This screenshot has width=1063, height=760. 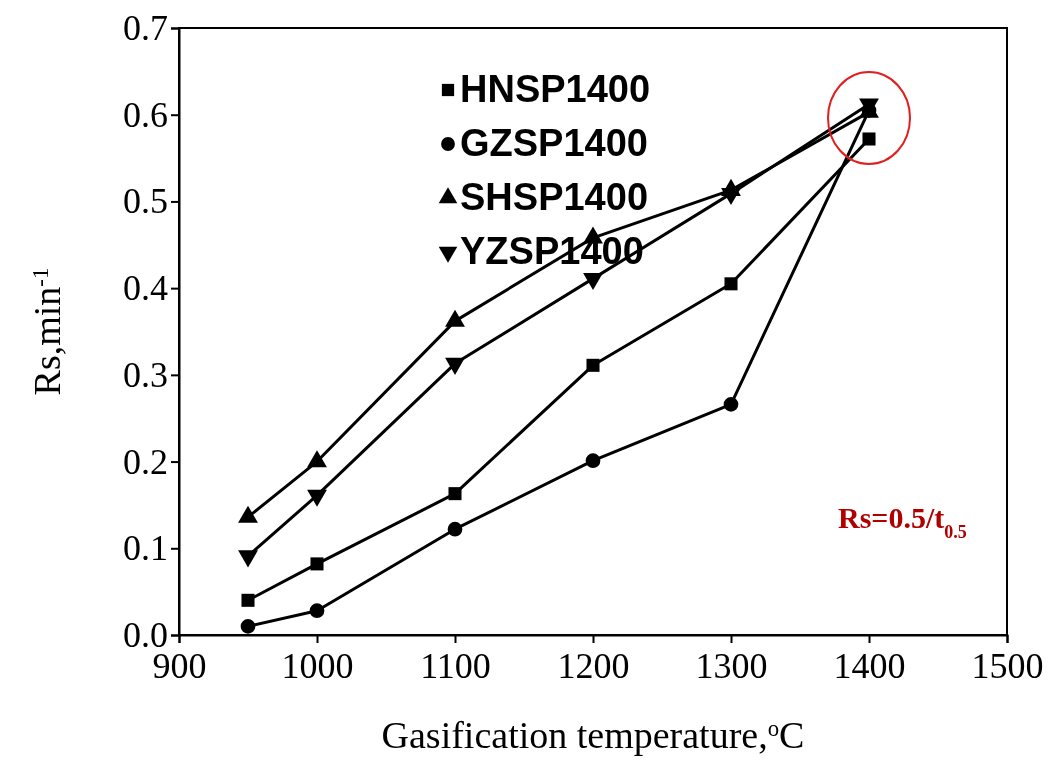 What do you see at coordinates (145, 288) in the screenshot?
I see `y-tick-label: 0.4` at bounding box center [145, 288].